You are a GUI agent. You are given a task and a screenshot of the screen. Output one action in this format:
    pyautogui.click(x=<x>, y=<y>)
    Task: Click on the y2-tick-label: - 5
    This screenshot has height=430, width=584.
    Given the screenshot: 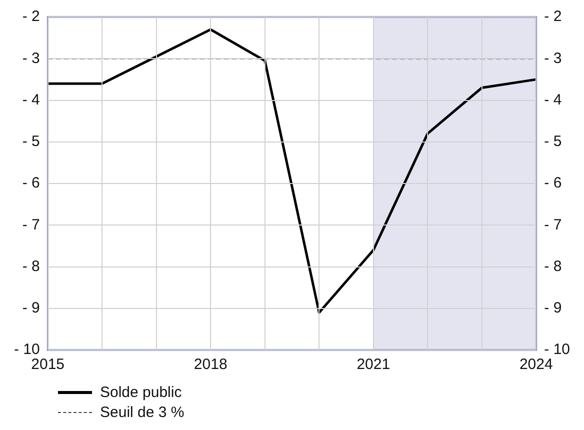 What is the action you would take?
    pyautogui.click(x=553, y=141)
    